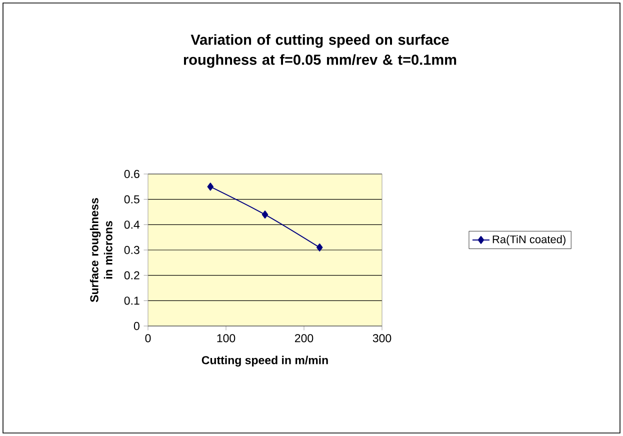 This screenshot has height=436, width=623. I want to click on y-tick-label: 0.6, so click(132, 174).